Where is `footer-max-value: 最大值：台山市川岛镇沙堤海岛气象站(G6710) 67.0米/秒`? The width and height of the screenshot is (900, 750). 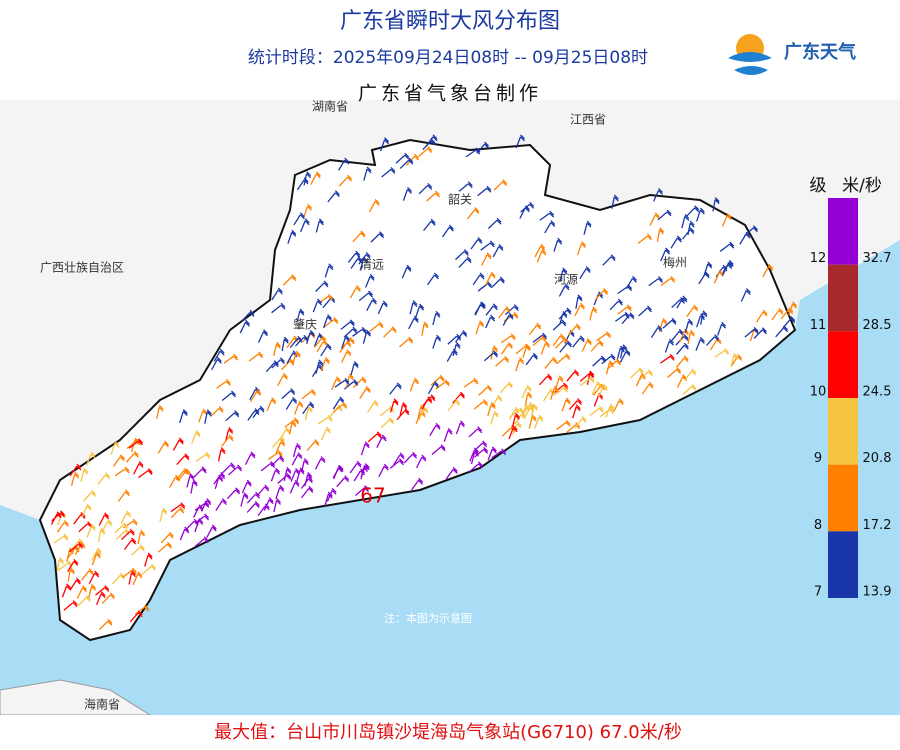
footer-max-value: 最大值：台山市川岛镇沙堤海岛气象站(G6710) 67.0米/秒 is located at coordinates (448, 732).